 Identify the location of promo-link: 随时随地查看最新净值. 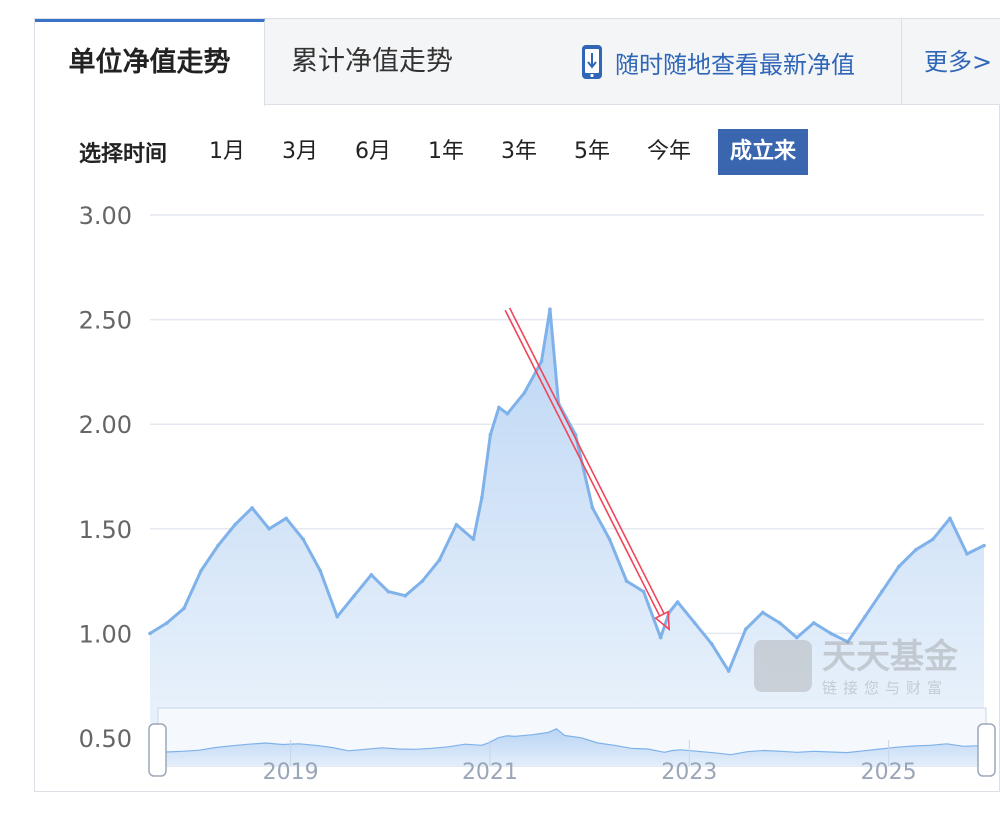
(718, 62).